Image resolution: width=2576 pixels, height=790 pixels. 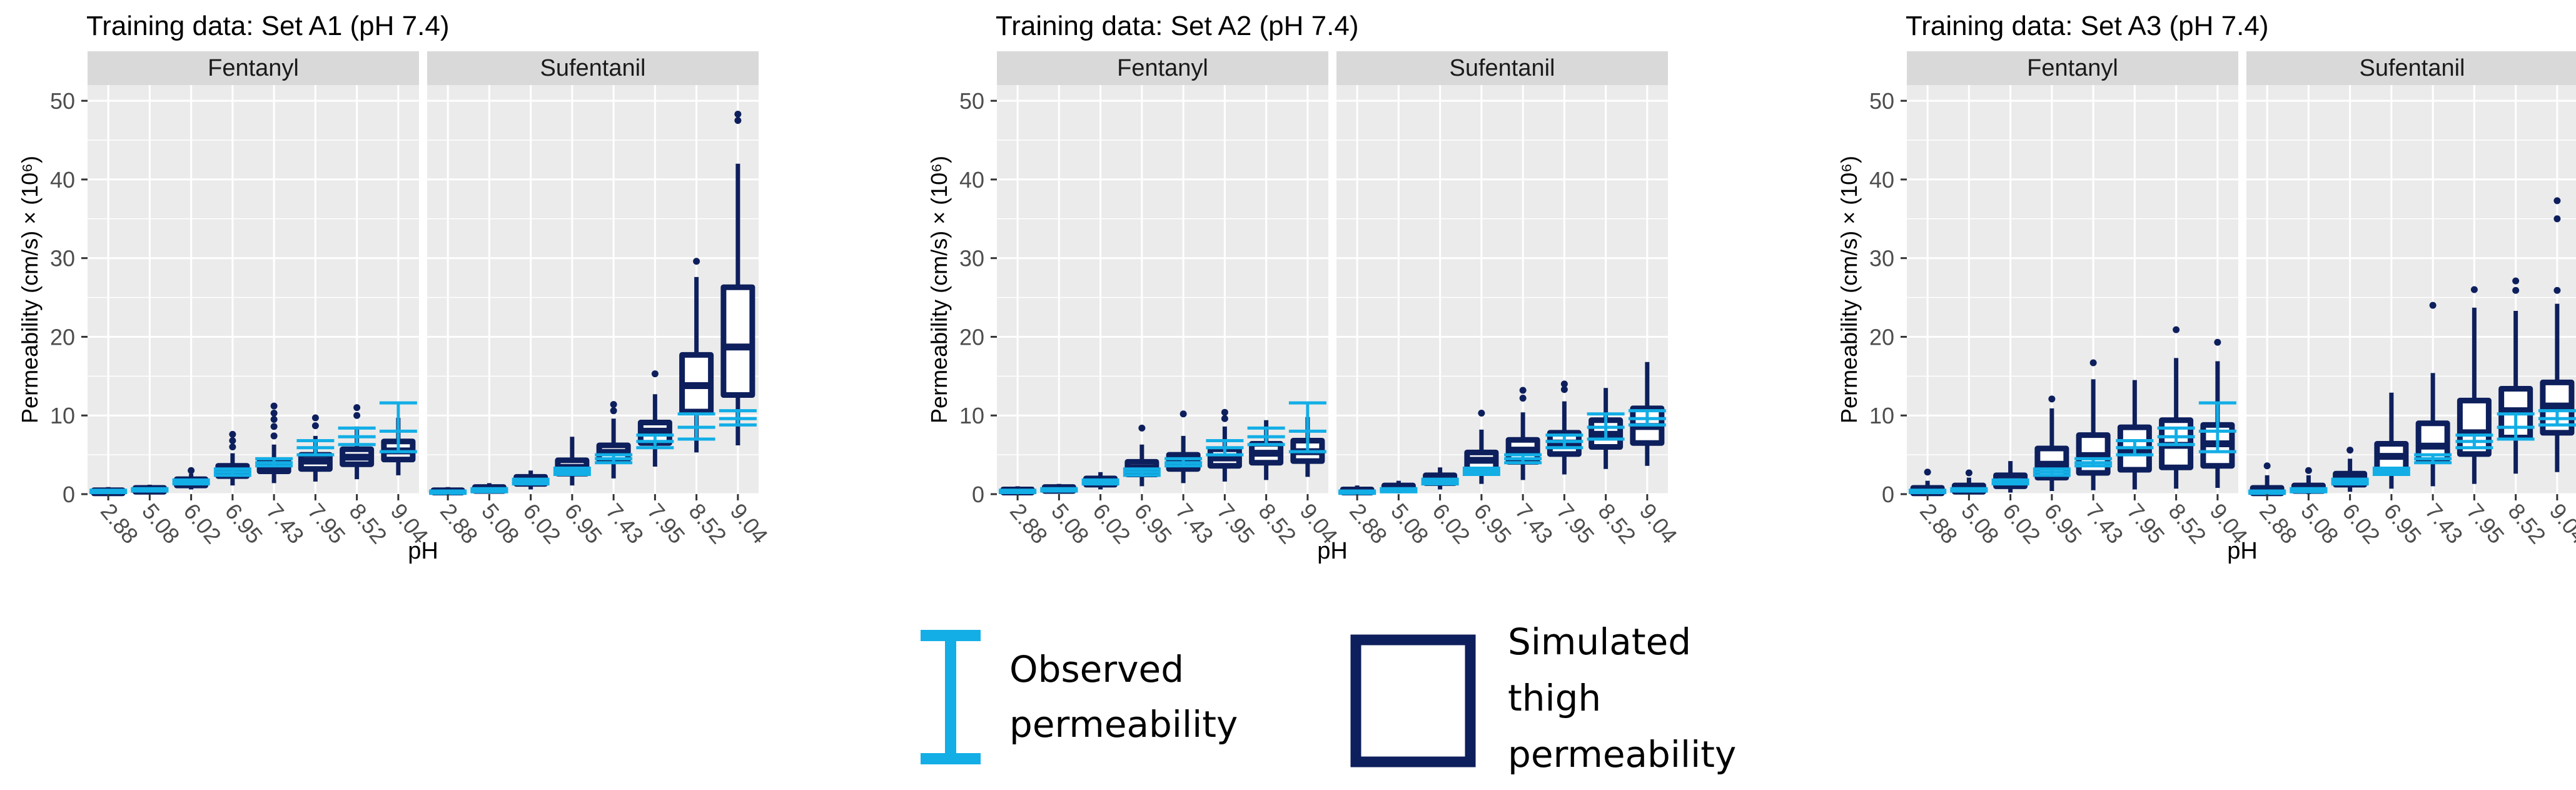 I want to click on x-axis-label: pH, so click(x=1333, y=551).